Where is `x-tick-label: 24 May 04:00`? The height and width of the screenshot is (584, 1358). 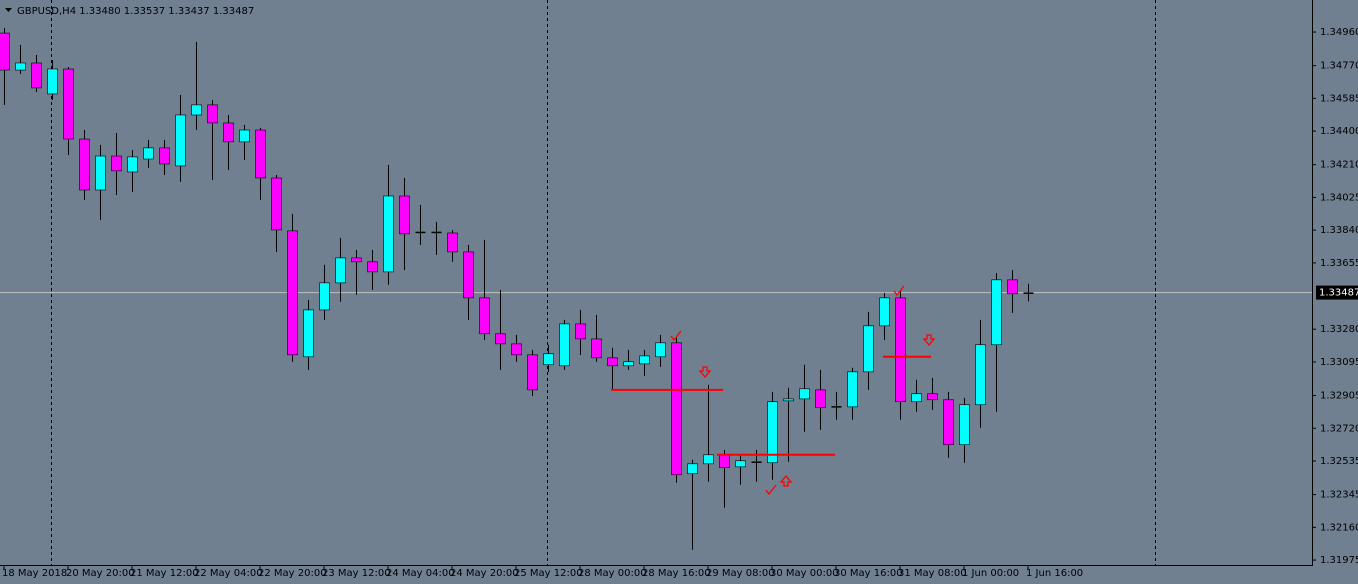 x-tick-label: 24 May 04:00 is located at coordinates (420, 573).